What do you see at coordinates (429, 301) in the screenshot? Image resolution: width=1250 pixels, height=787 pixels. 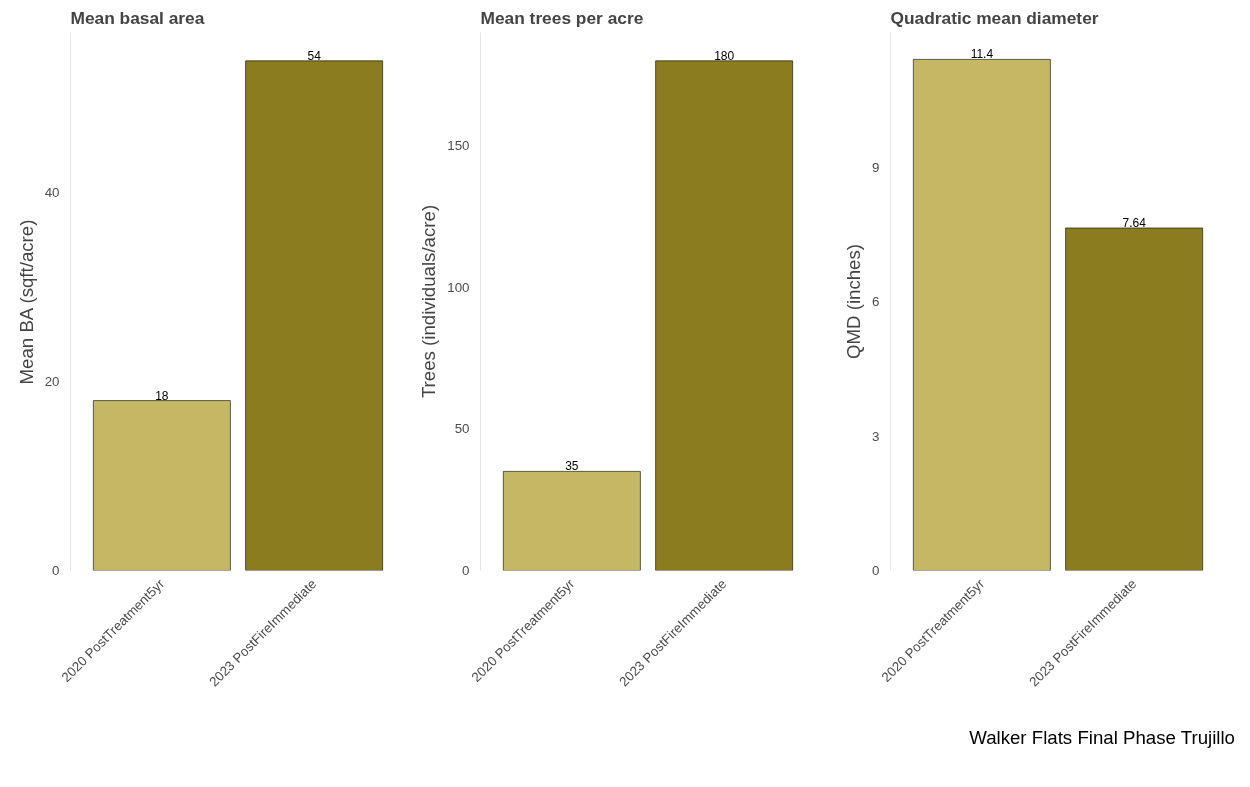 I see `y-axis-title: Trees (individuals/acre)` at bounding box center [429, 301].